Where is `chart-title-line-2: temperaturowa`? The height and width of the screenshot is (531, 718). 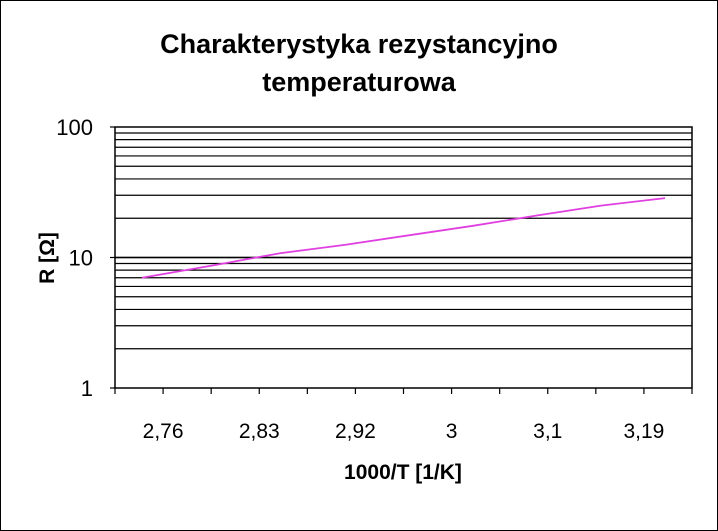
chart-title-line-2: temperaturowa is located at coordinates (359, 82).